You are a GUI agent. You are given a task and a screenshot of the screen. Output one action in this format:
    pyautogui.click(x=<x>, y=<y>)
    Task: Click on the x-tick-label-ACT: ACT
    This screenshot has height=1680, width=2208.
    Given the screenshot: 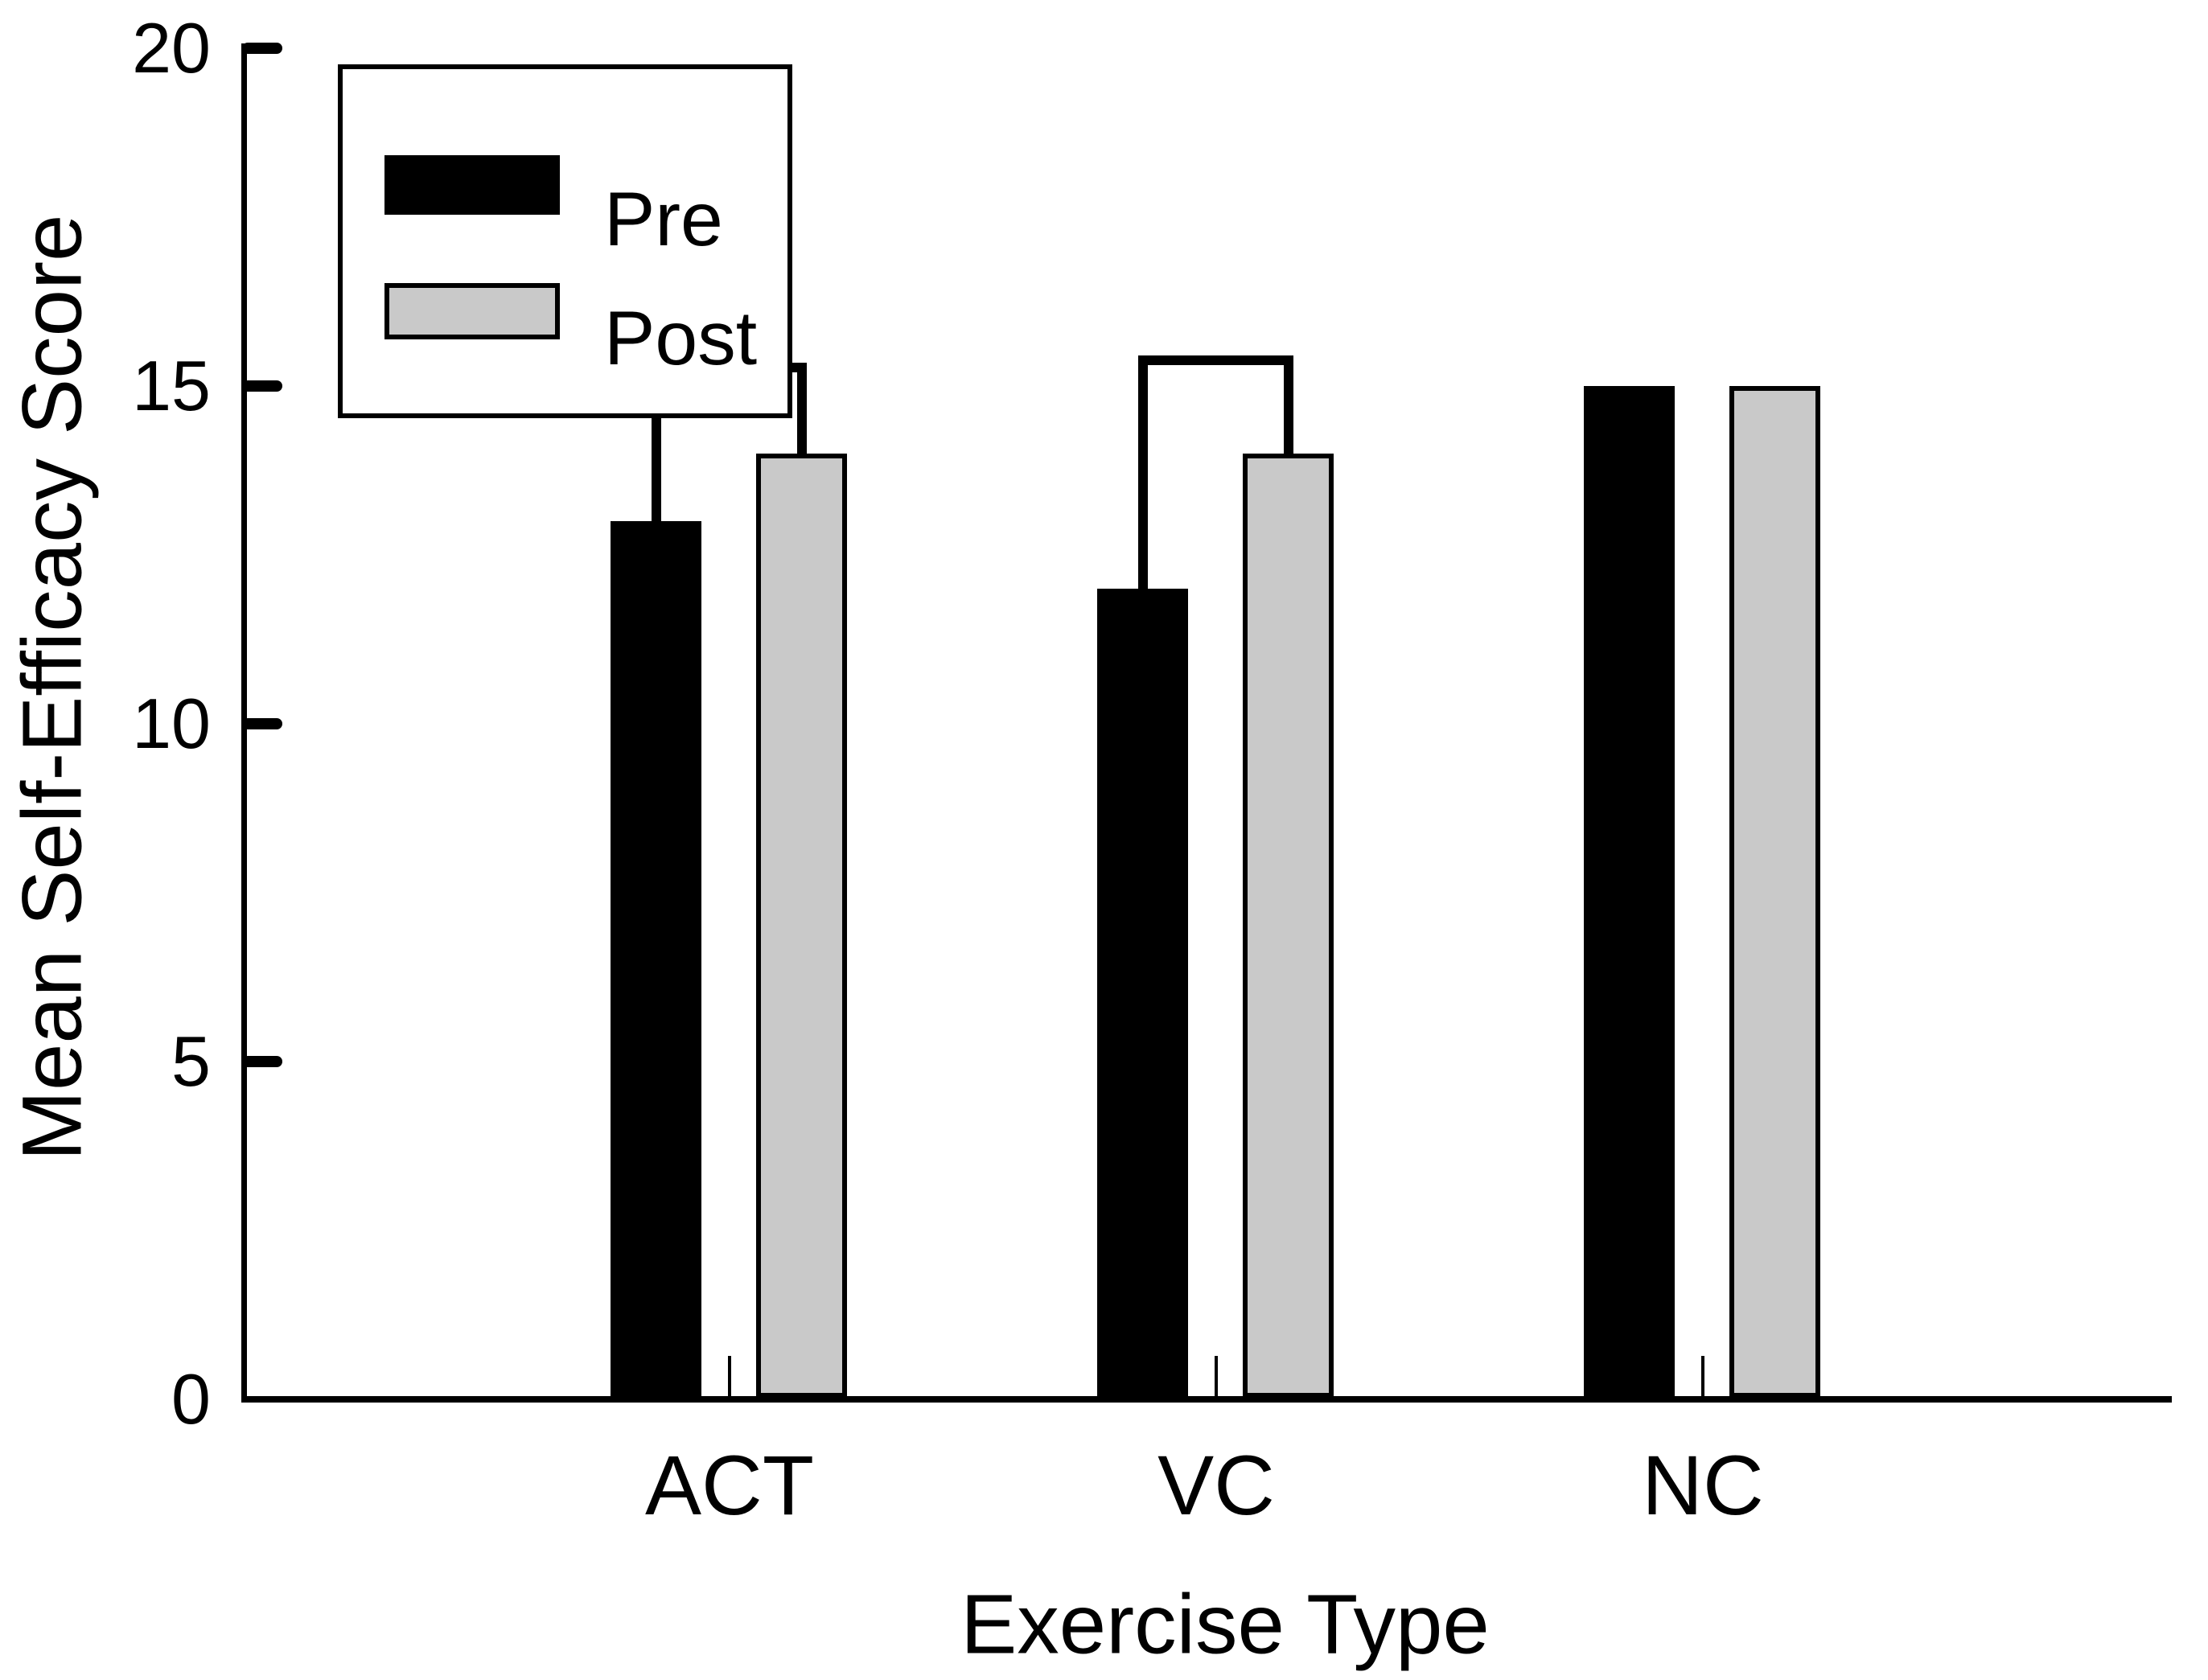 What is the action you would take?
    pyautogui.click(x=729, y=1486)
    